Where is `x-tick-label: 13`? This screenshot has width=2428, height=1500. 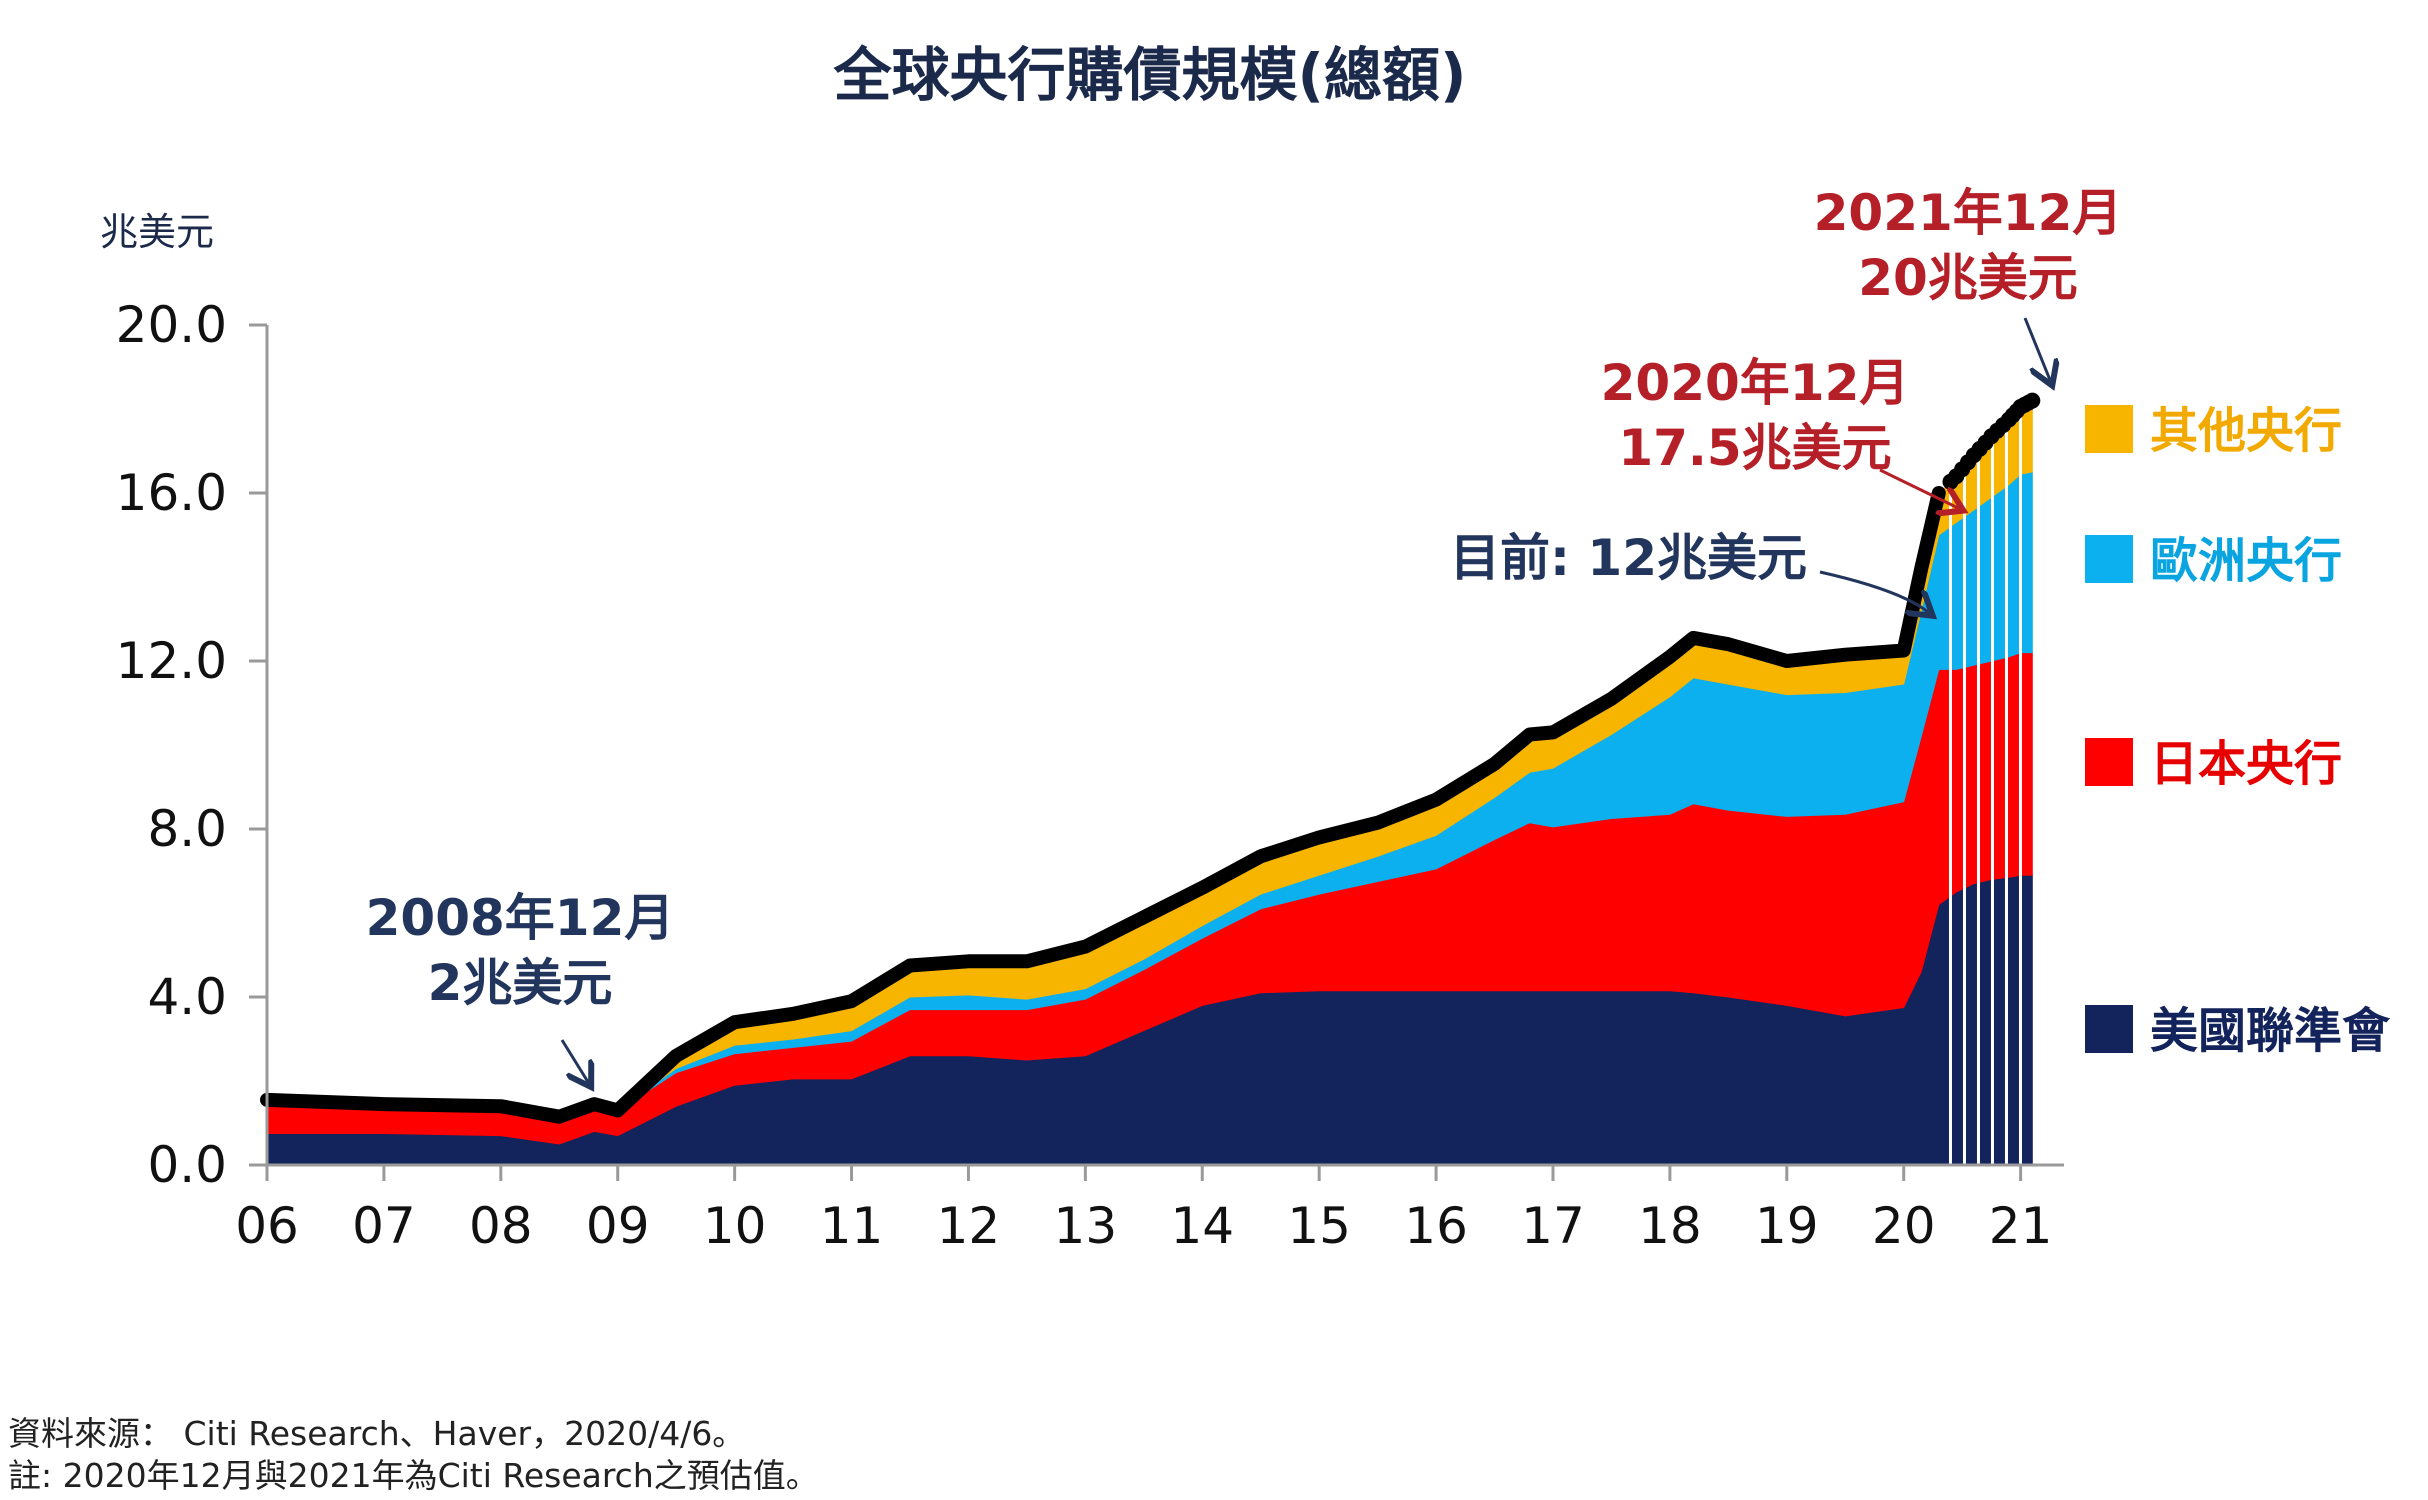
x-tick-label: 13 is located at coordinates (1086, 1226).